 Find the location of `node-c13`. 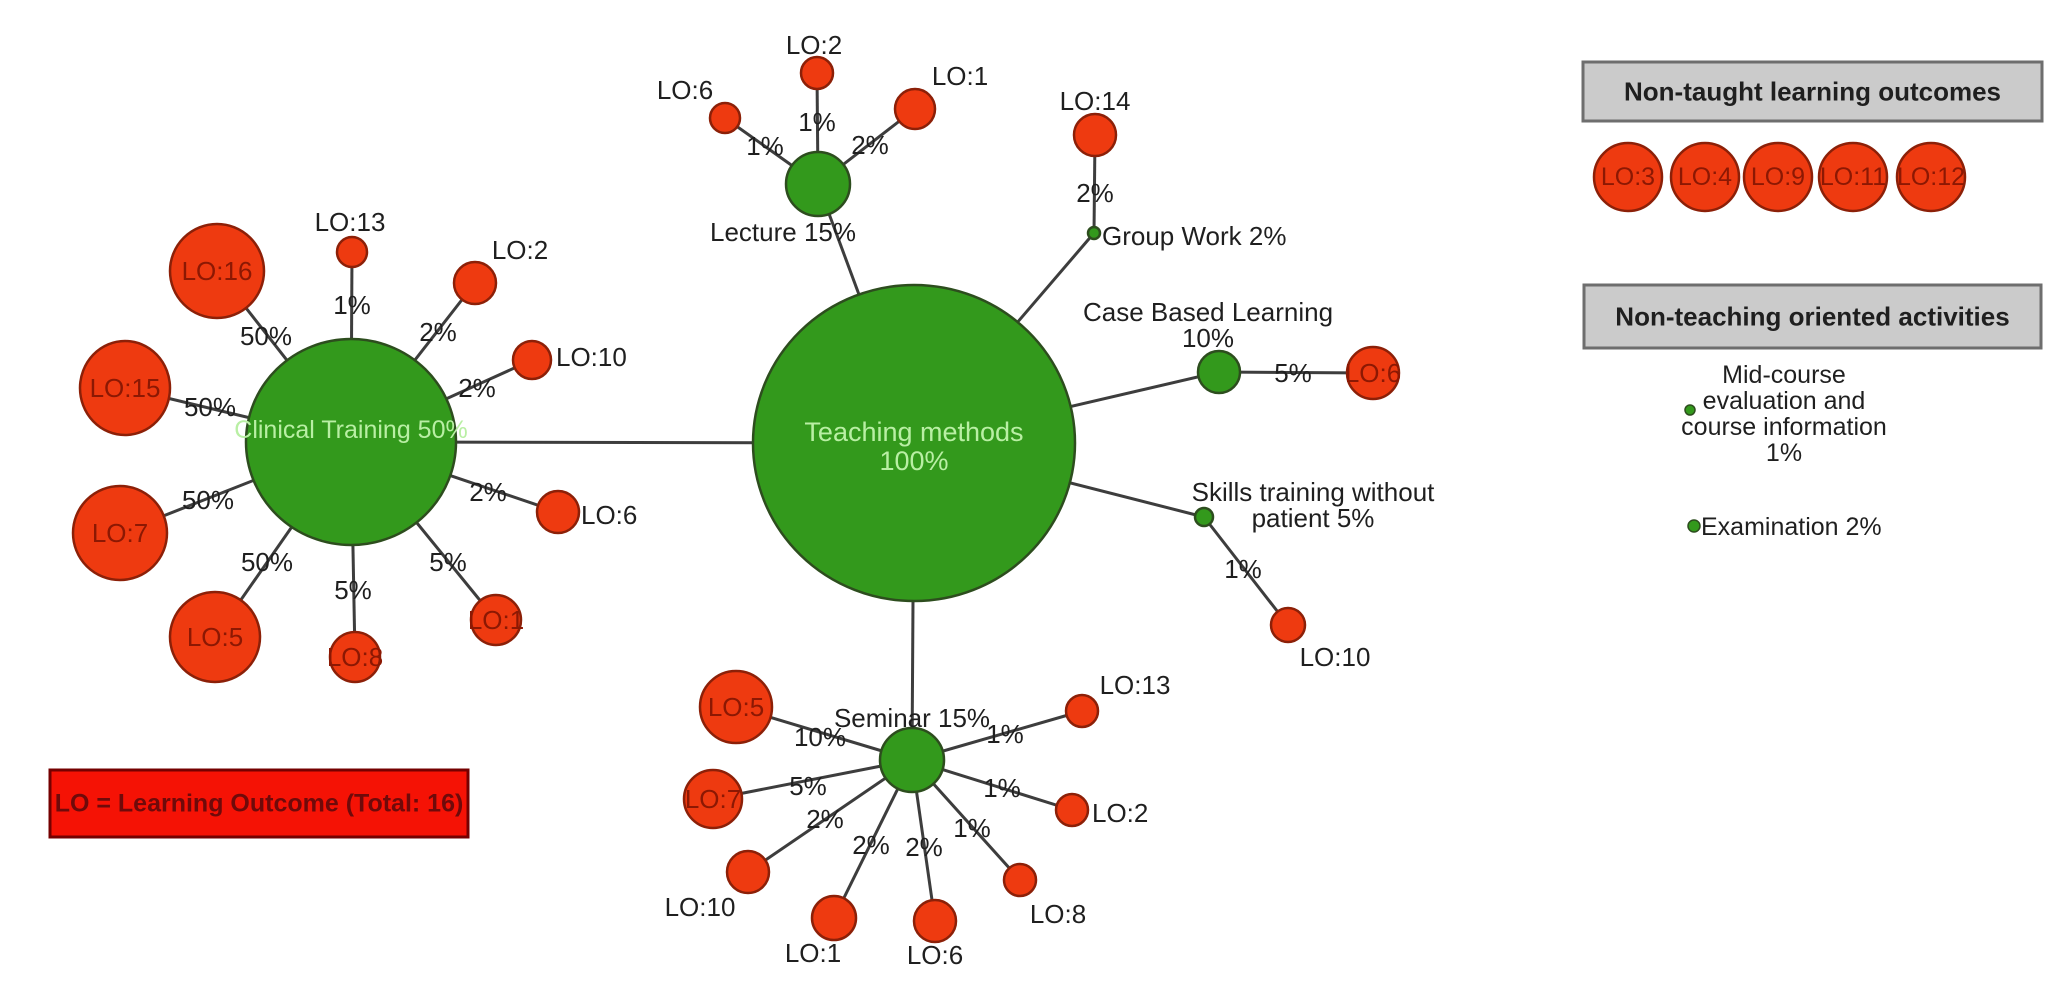

node-c13 is located at coordinates (352, 252).